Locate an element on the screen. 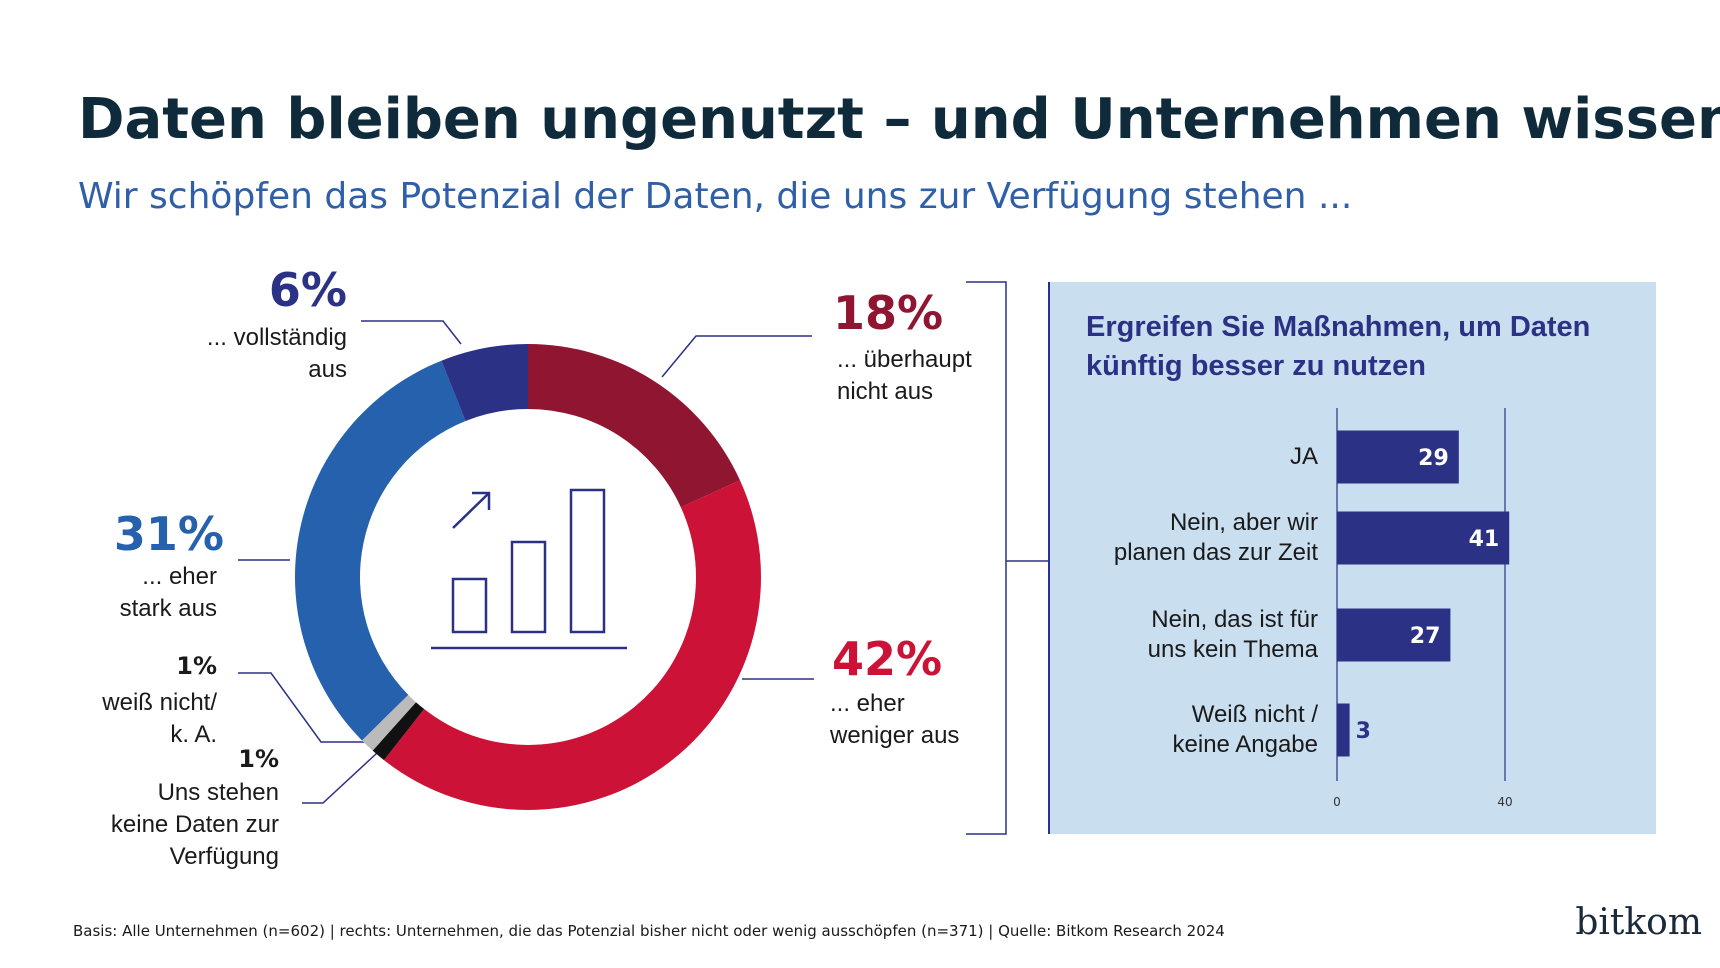 The height and width of the screenshot is (968, 1720). x-tick-label: 0 is located at coordinates (1337, 802).